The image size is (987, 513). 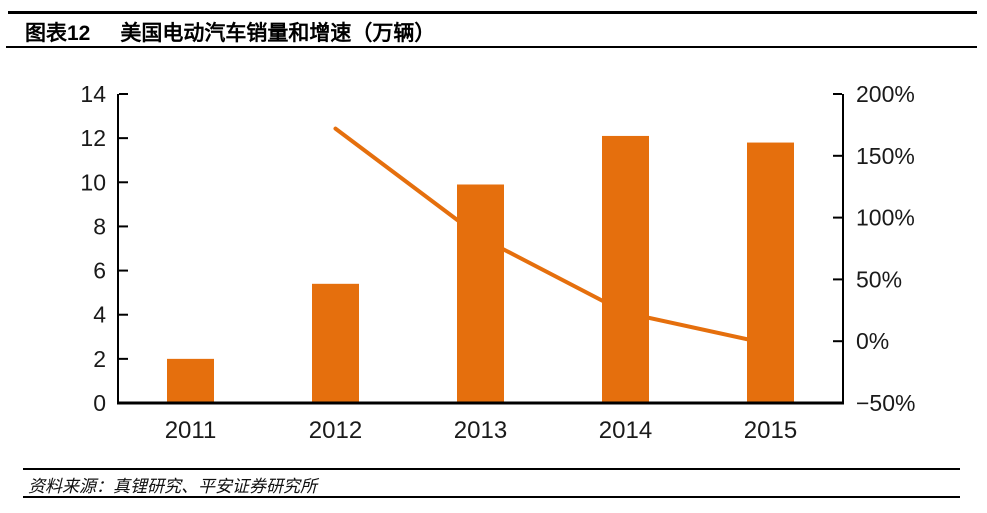 I want to click on right-axis-tick-label: 200%, so click(x=885, y=94).